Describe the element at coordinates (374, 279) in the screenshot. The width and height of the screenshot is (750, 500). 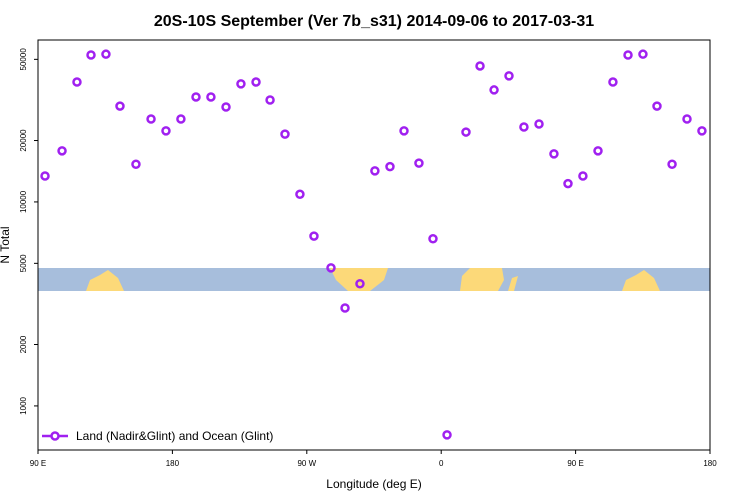
I see `map-band` at that location.